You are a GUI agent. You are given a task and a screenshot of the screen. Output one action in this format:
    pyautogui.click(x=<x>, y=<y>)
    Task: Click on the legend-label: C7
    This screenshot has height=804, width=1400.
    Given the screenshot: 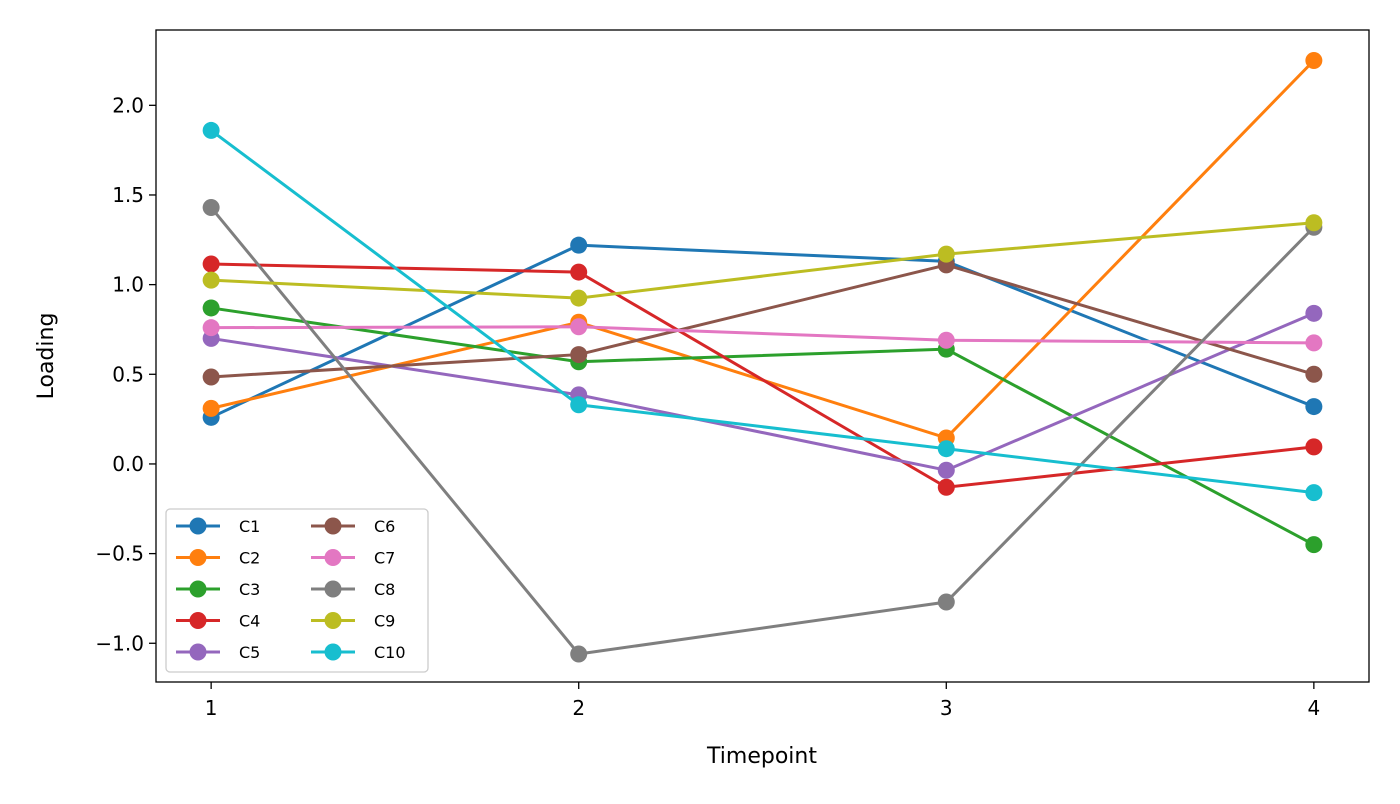 What is the action you would take?
    pyautogui.click(x=384, y=558)
    